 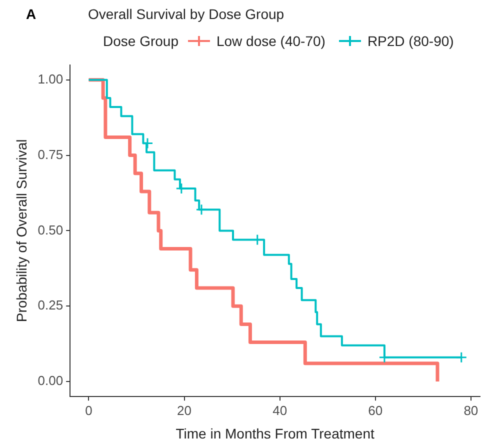 What do you see at coordinates (186, 14) in the screenshot?
I see `chart-title: Overall Survival by Dose Group` at bounding box center [186, 14].